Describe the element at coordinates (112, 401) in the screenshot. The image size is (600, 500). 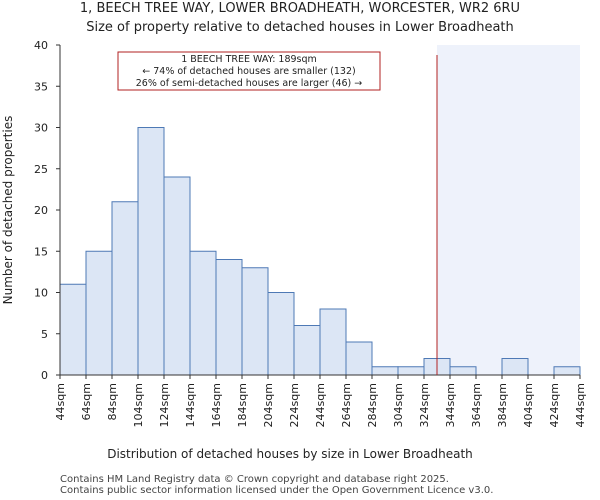
I see `x-tick-label: 84sqm` at that location.